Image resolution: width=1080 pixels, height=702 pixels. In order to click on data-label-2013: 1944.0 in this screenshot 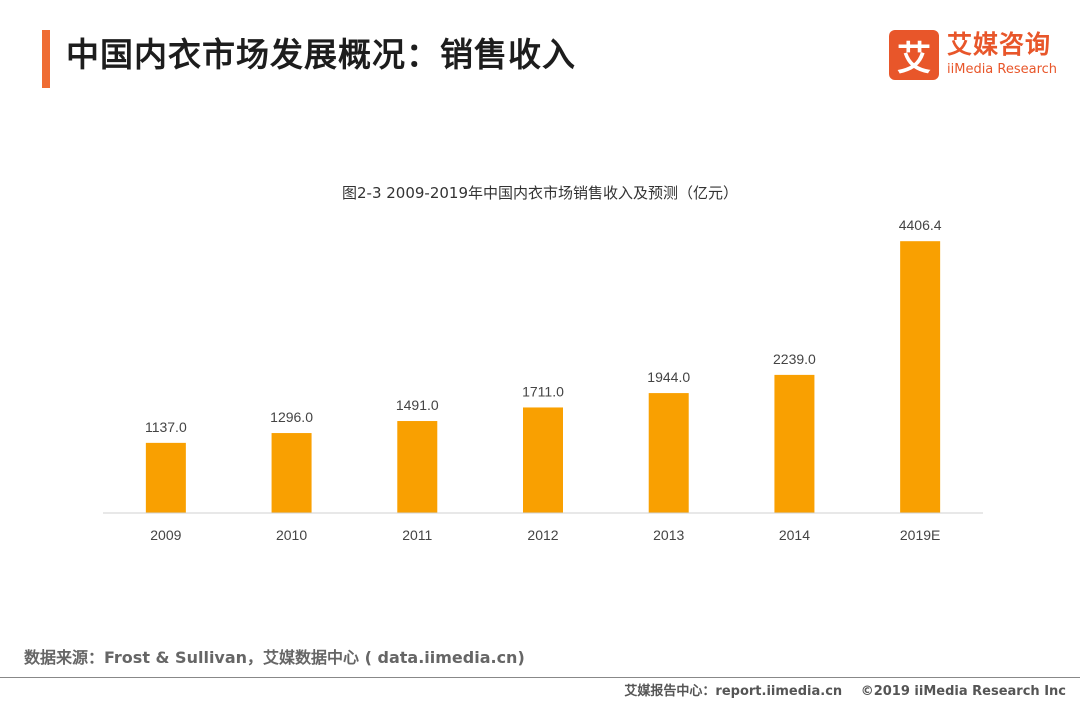, I will do `click(668, 377)`.